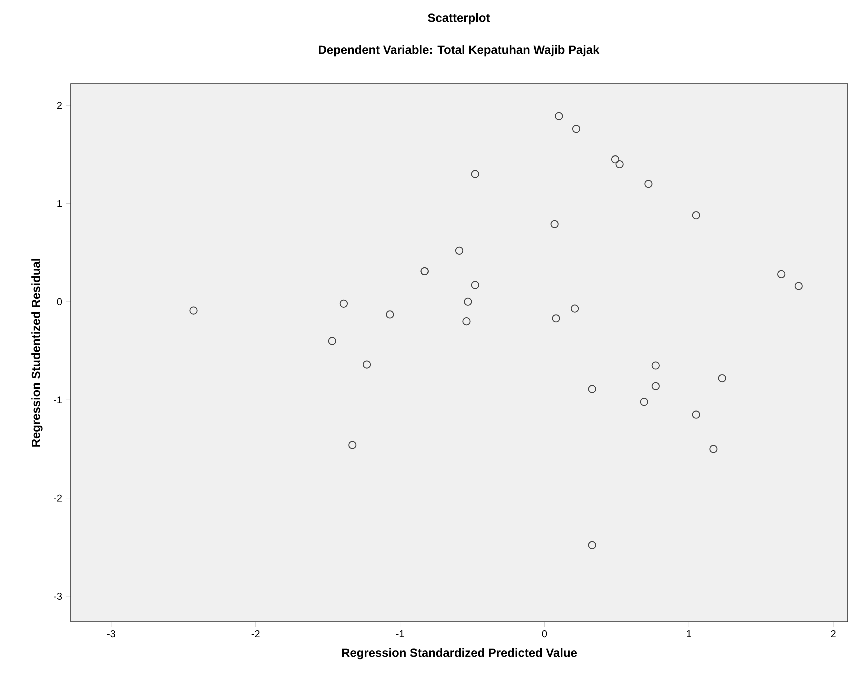 The width and height of the screenshot is (866, 688). Describe the element at coordinates (833, 634) in the screenshot. I see `x-tick-label: 2` at that location.